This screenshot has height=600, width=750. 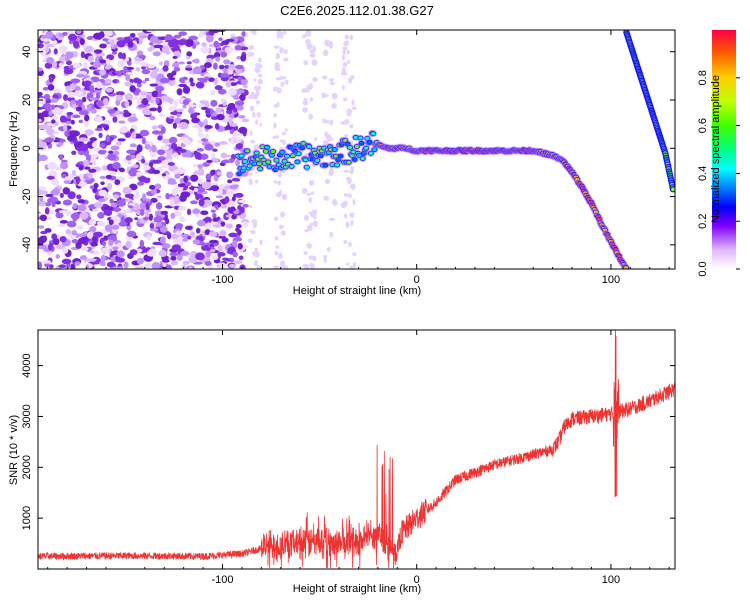 What do you see at coordinates (27, 148) in the screenshot?
I see `spectrogram-y-tick-label: 0` at bounding box center [27, 148].